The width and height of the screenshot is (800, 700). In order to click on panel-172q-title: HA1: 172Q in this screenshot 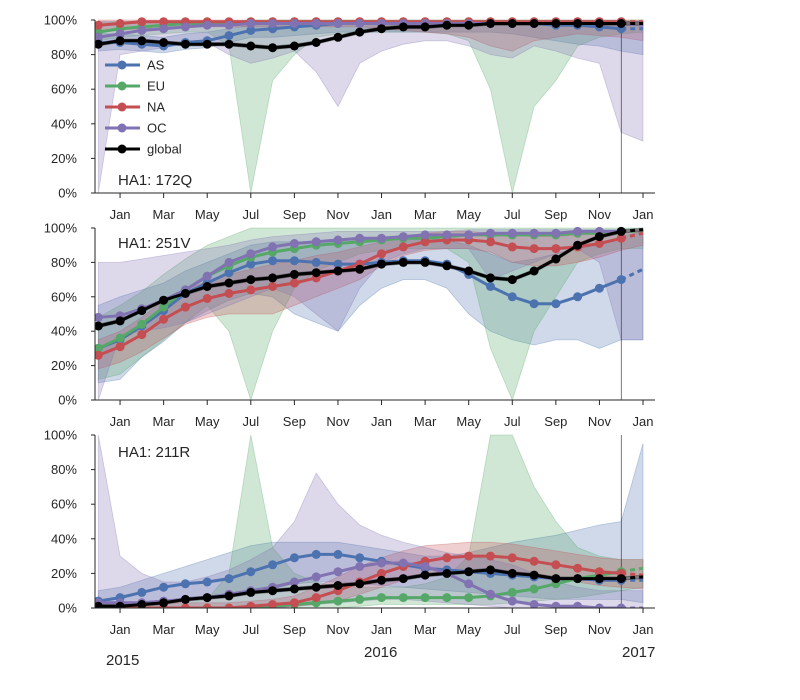, I will do `click(155, 180)`.